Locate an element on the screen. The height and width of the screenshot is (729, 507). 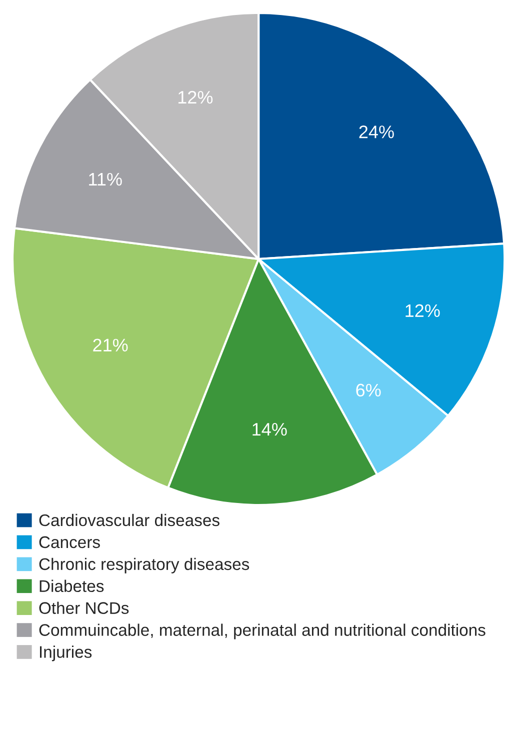
data-label: 11% is located at coordinates (105, 179).